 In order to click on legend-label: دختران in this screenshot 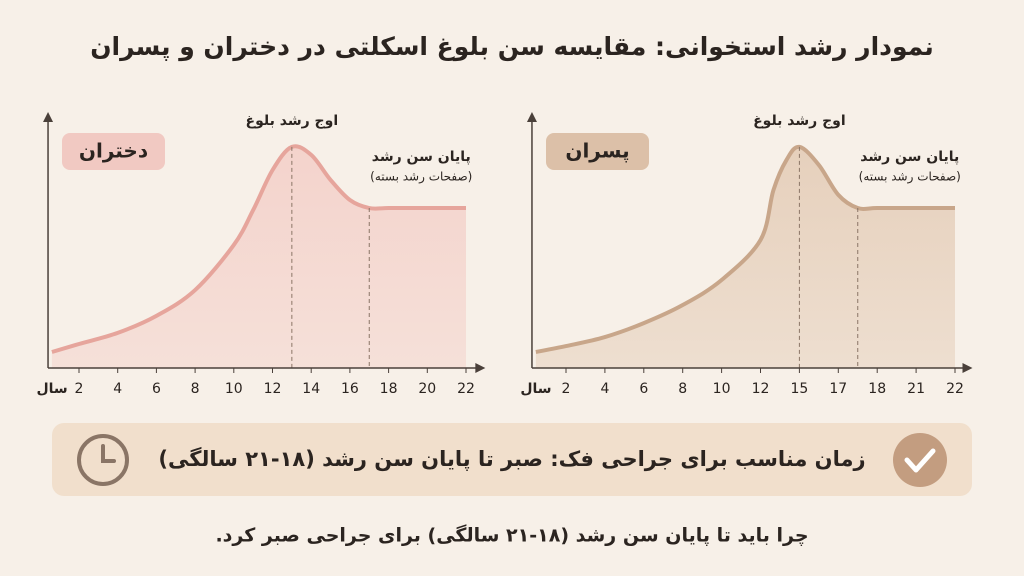, I will do `click(113, 151)`.